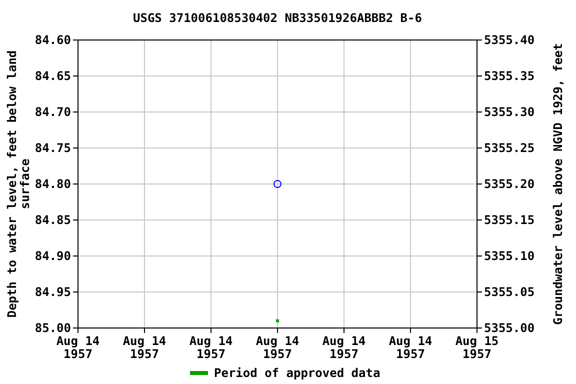  What do you see at coordinates (52, 184) in the screenshot?
I see `y-tick-label: 84.80` at bounding box center [52, 184].